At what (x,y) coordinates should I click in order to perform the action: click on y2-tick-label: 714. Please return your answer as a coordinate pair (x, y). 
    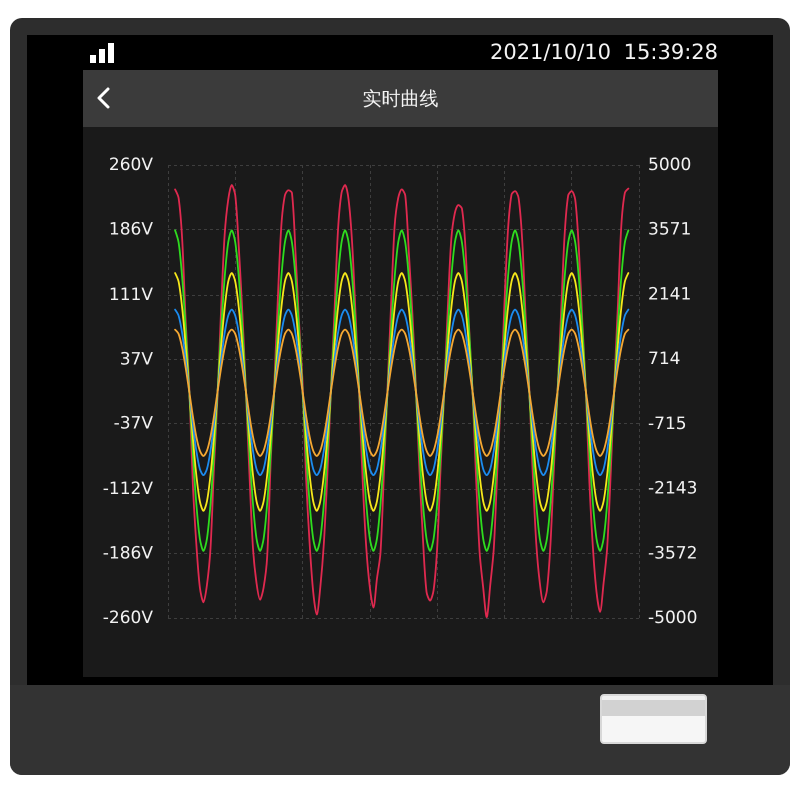
    Looking at the image, I should click on (664, 359).